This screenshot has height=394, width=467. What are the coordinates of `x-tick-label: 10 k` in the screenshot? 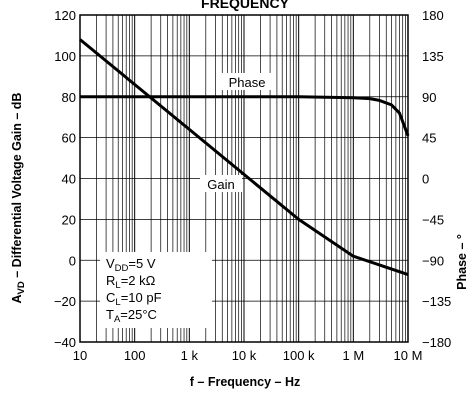 It's located at (244, 355).